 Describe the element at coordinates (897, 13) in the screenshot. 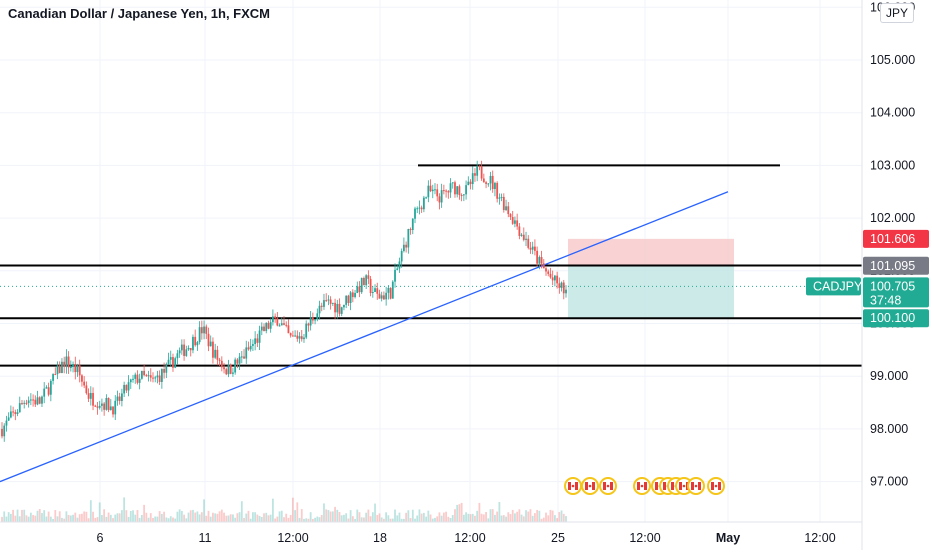

I see `currency-button: JPY` at that location.